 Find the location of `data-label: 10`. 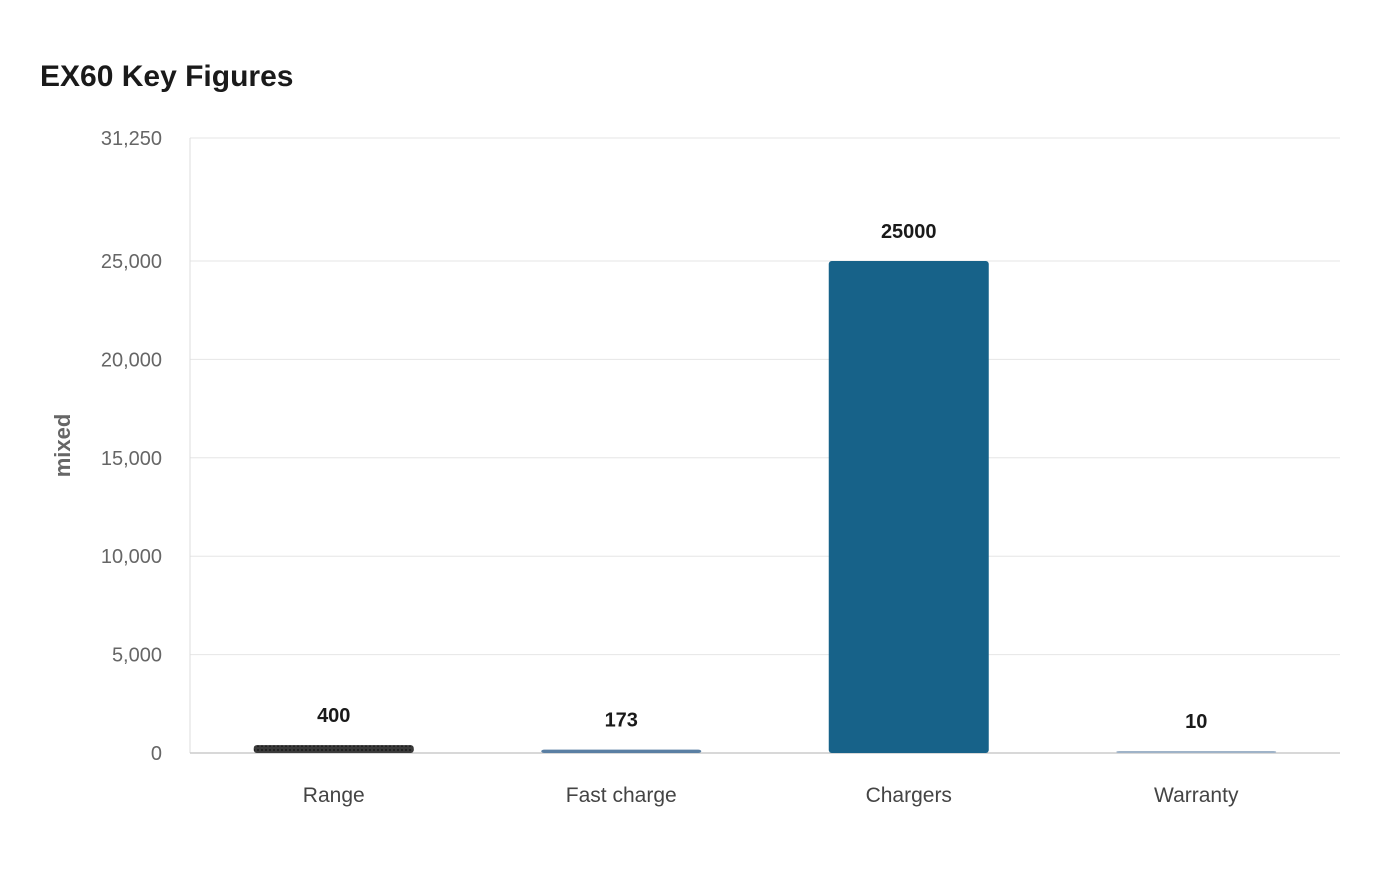

data-label: 10 is located at coordinates (1196, 722).